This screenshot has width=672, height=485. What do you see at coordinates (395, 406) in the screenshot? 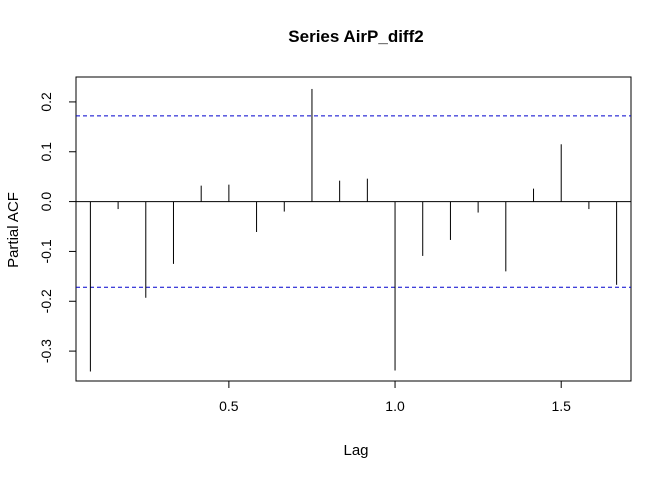
I see `x-tick-label: 1.0` at bounding box center [395, 406].